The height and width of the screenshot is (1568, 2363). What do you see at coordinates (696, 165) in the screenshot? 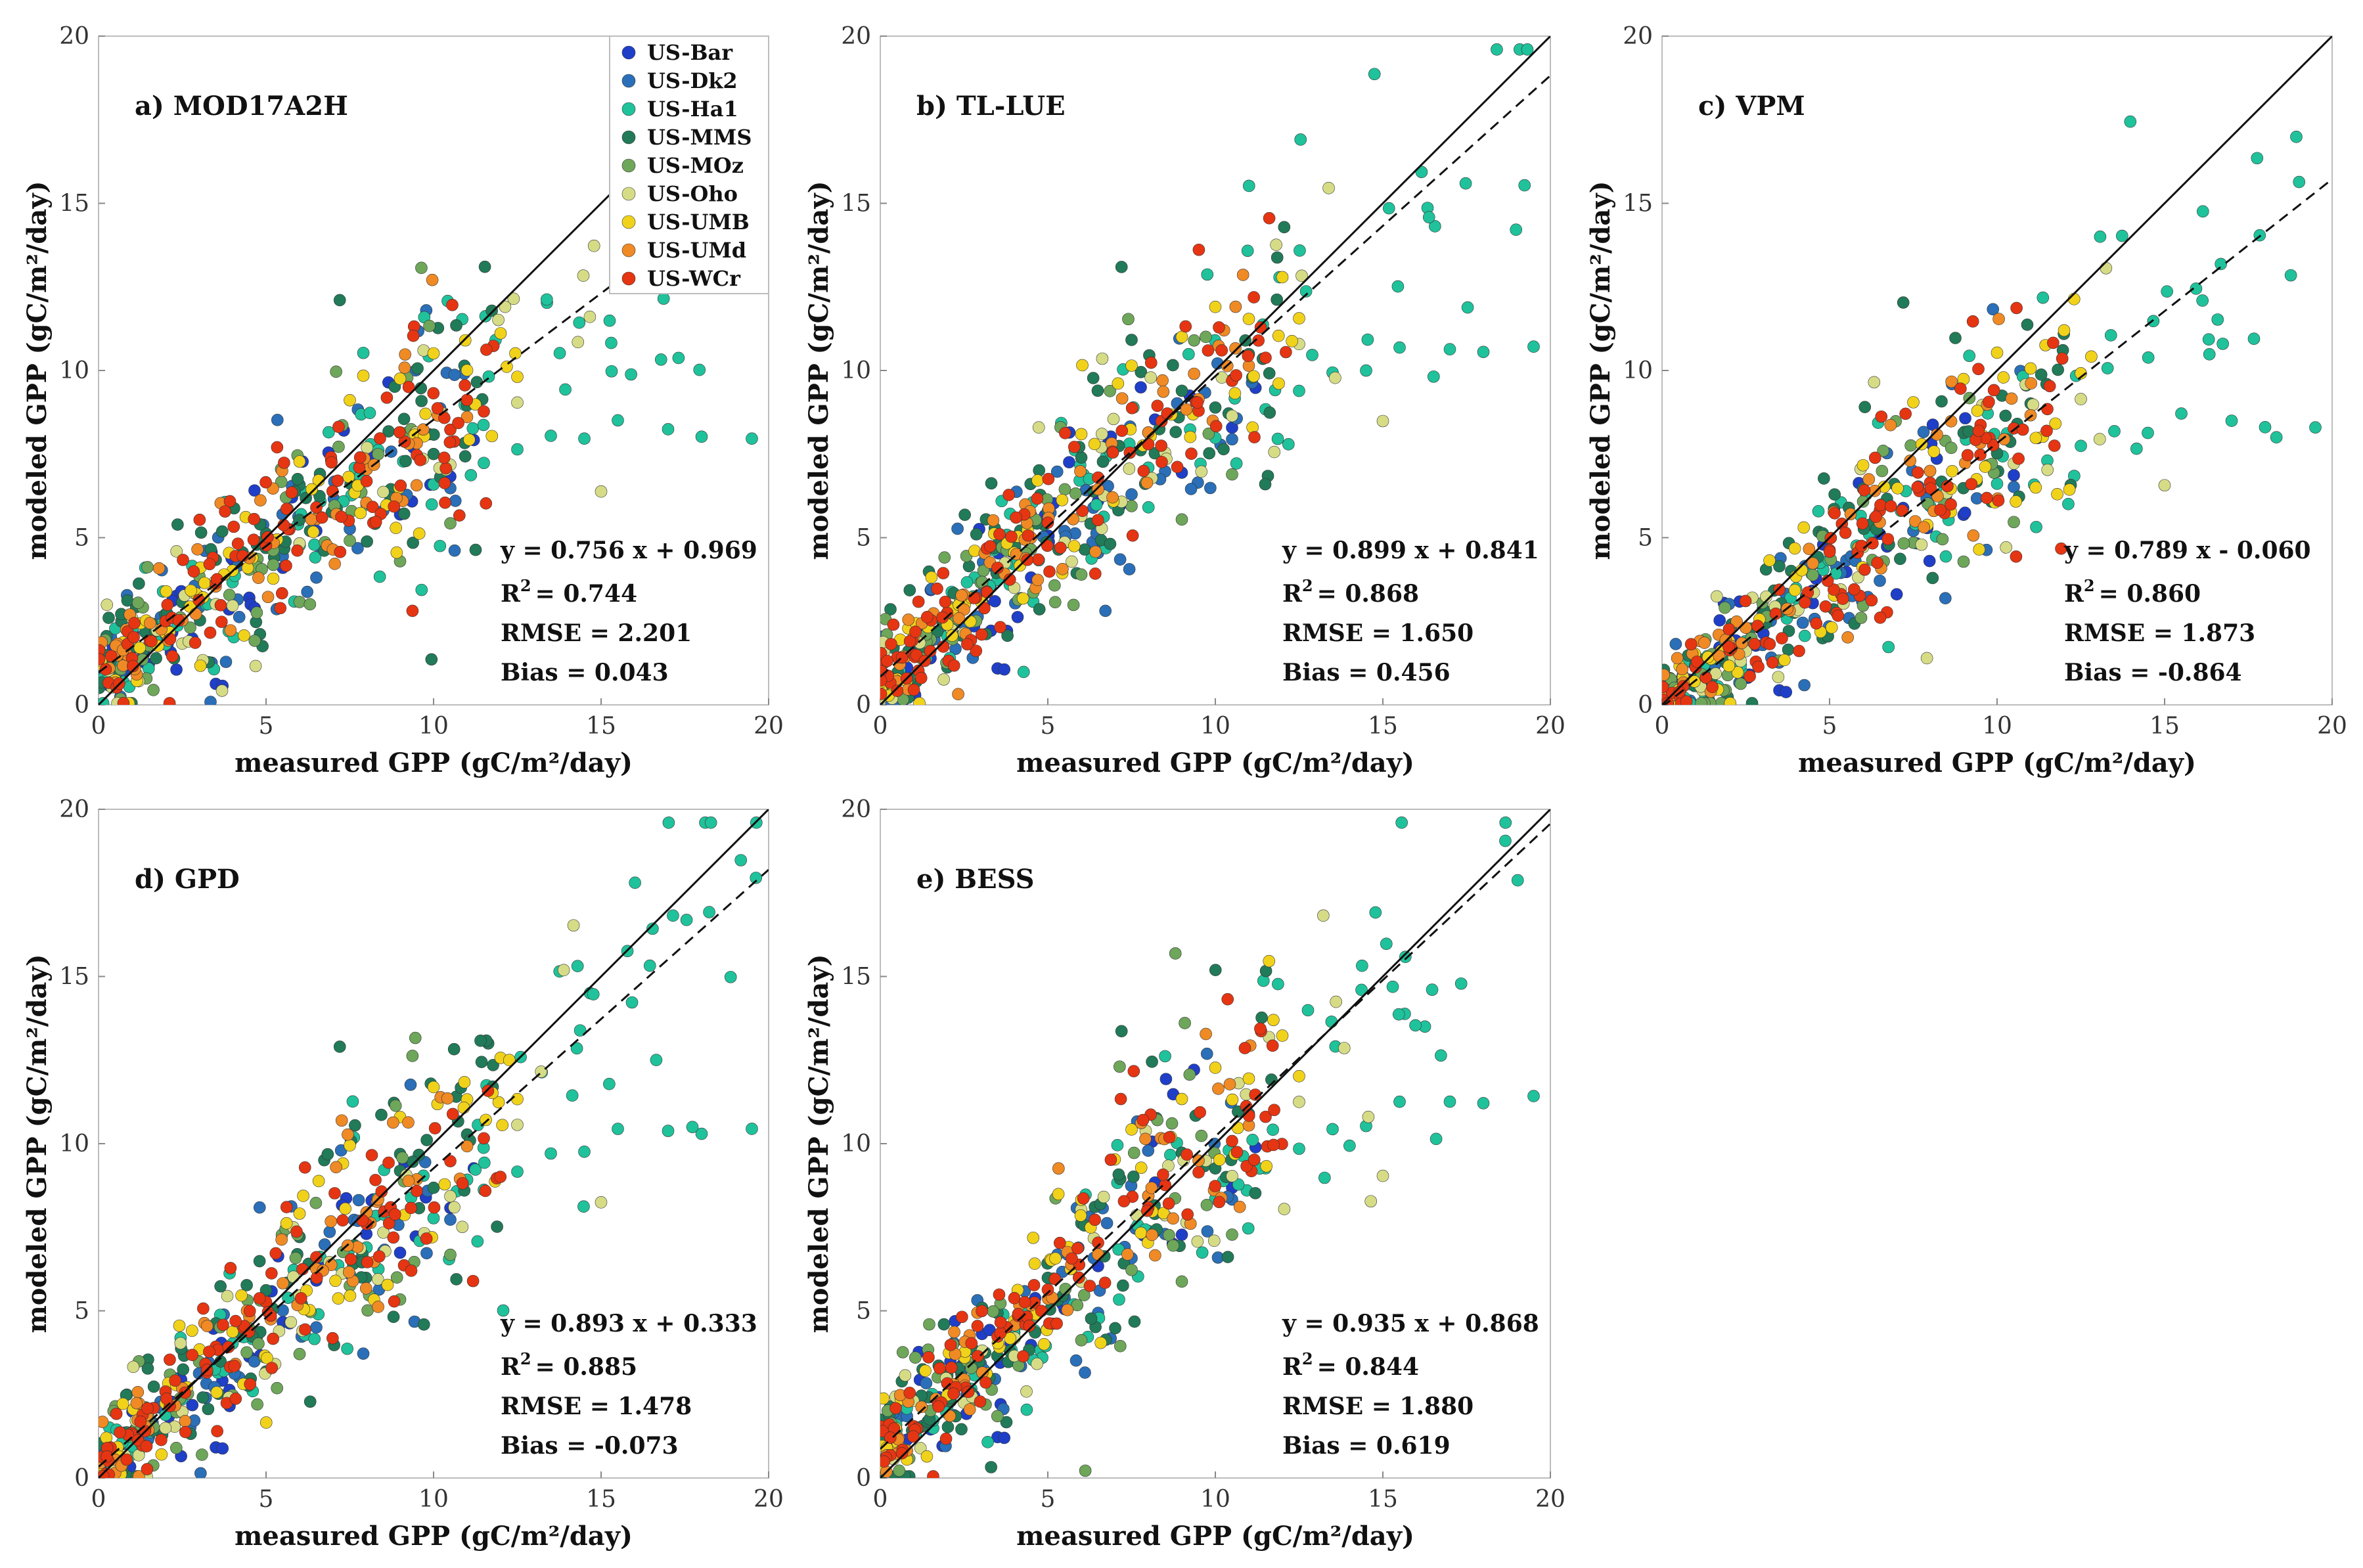
I see `legend-label: US-MOz` at bounding box center [696, 165].